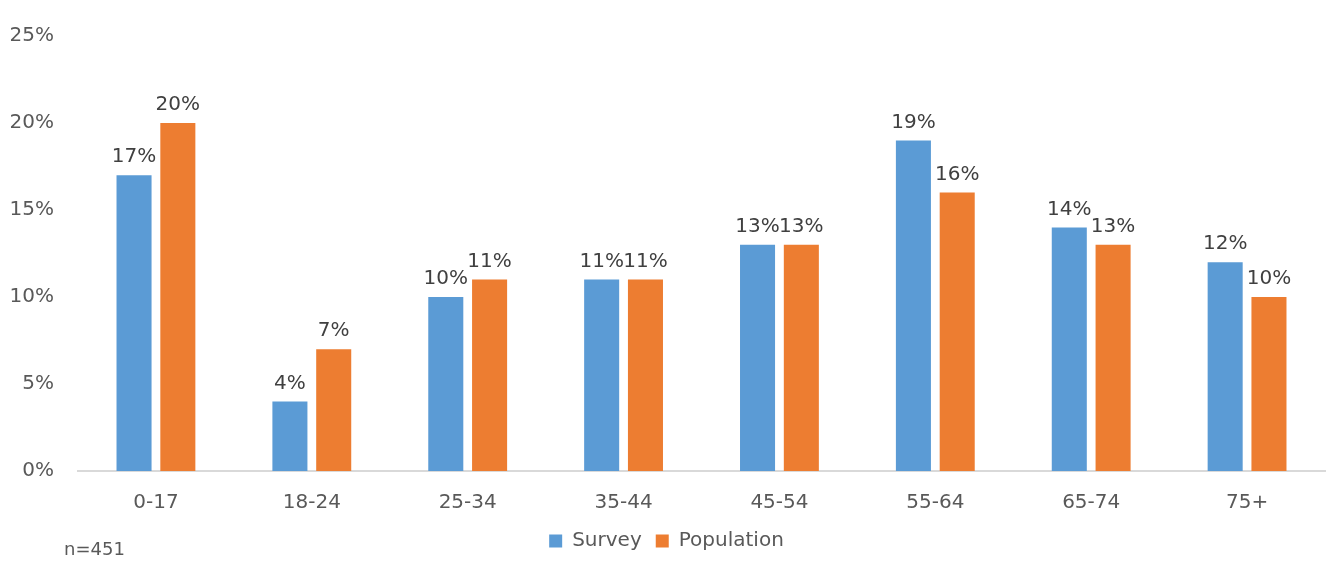 This screenshot has width=1335, height=569. I want to click on x-tick-label: 18-24, so click(311, 501).